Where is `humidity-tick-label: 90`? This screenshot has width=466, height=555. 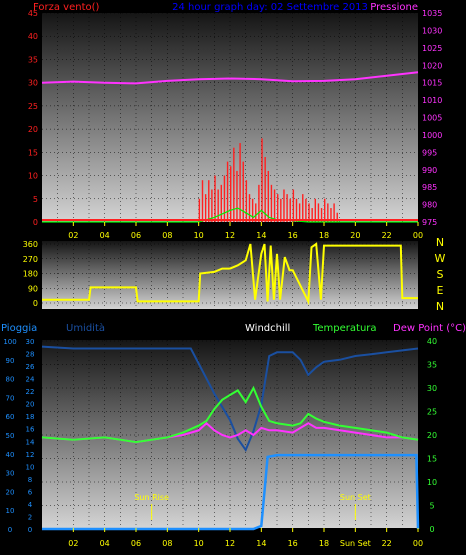
humidity-tick-label: 90 is located at coordinates (10, 361).